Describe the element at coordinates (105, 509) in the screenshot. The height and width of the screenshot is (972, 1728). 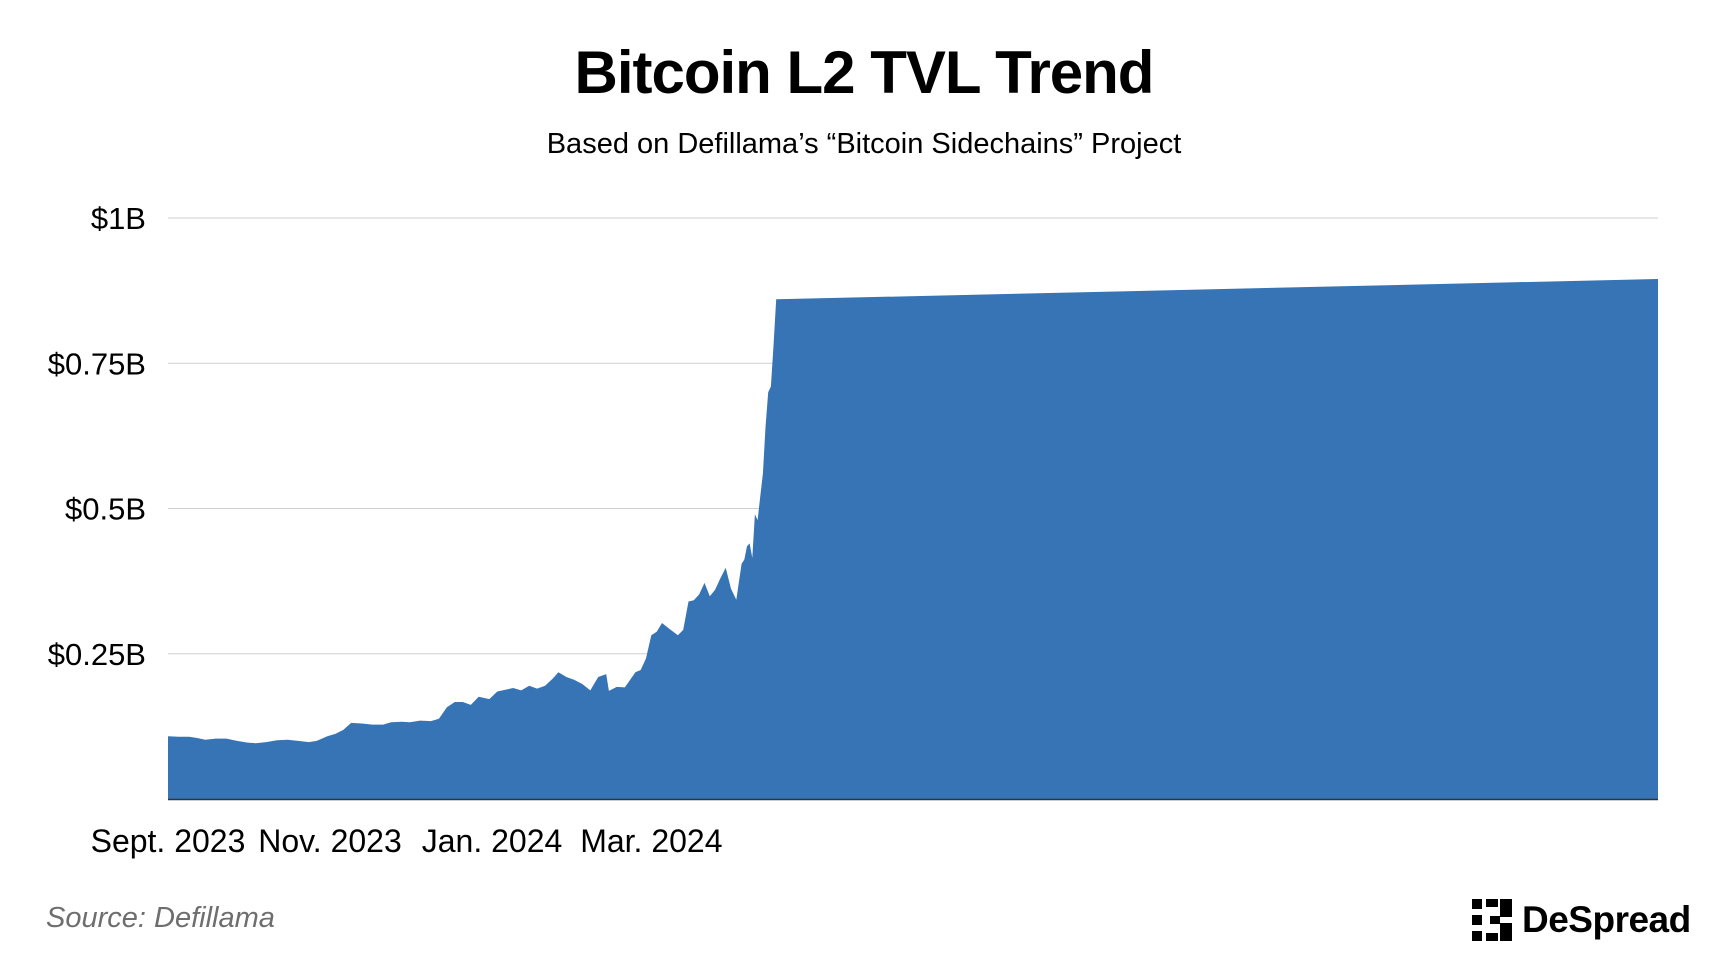
I see `y-tick-label-1: $0.5B` at that location.